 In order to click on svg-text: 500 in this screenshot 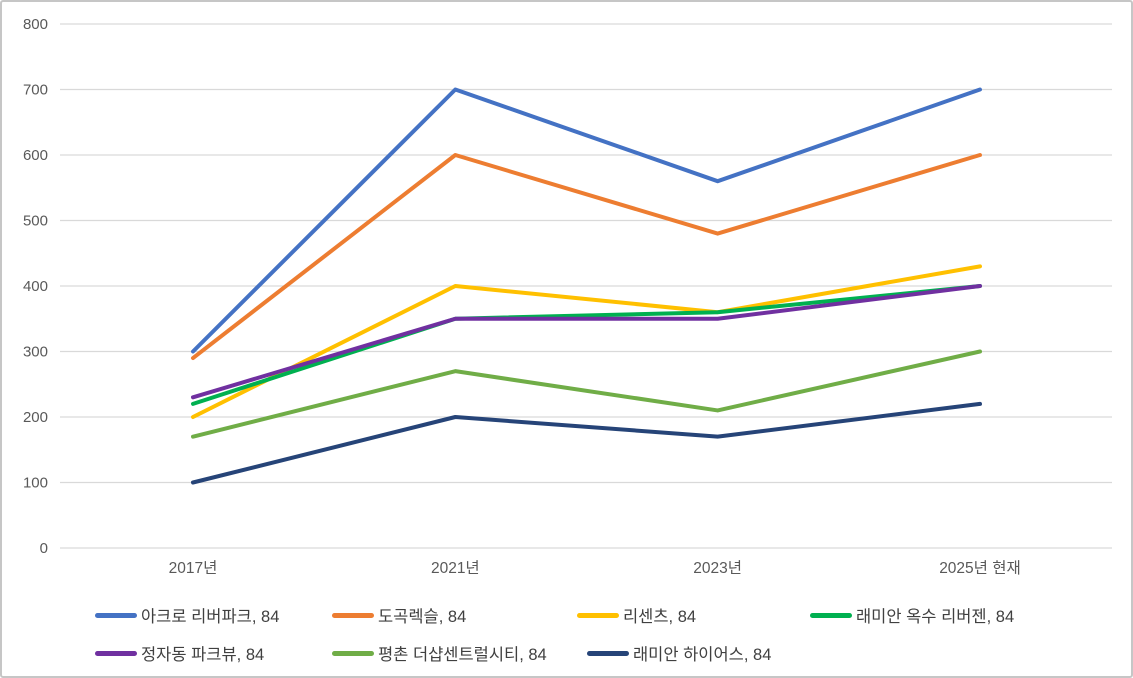, I will do `click(35, 221)`.